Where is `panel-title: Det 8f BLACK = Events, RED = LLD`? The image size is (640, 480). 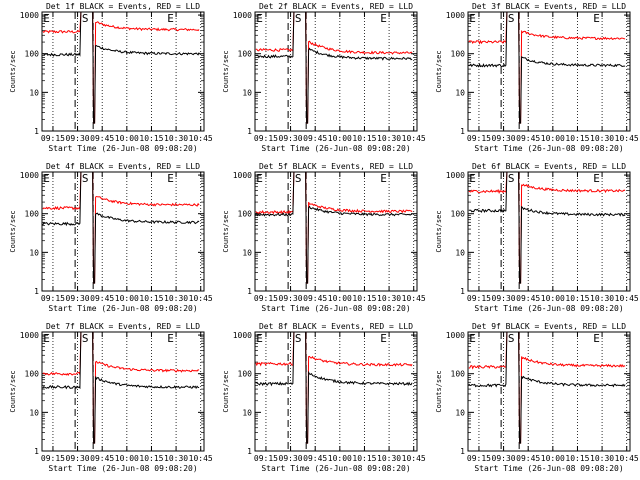
panel-title: Det 8f BLACK = Events, RED = LLD is located at coordinates (336, 326).